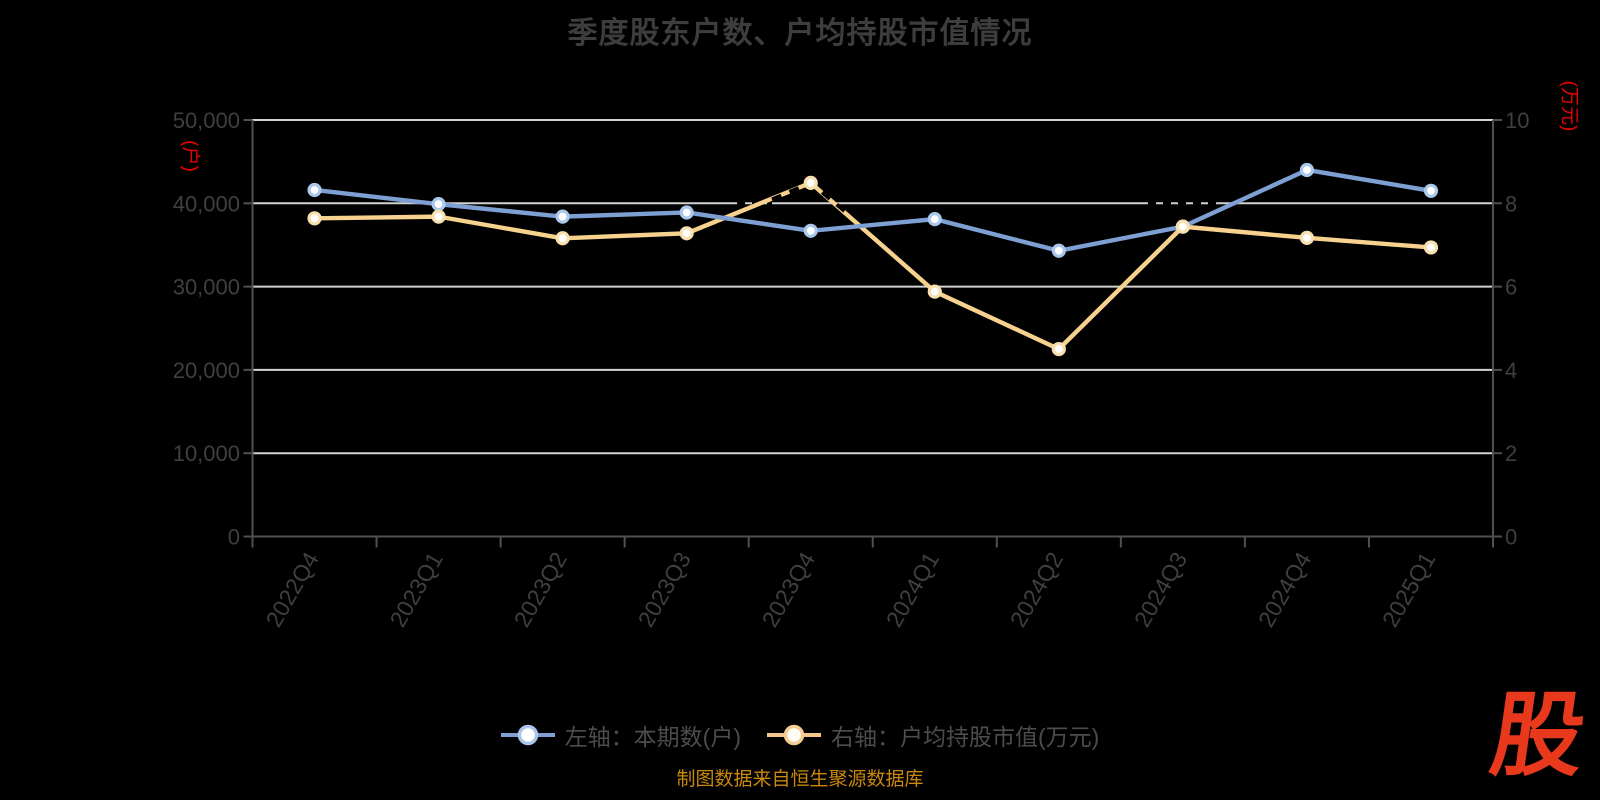 This screenshot has width=1600, height=800. What do you see at coordinates (1408, 590) in the screenshot?
I see `svg-text: 2025Q1` at bounding box center [1408, 590].